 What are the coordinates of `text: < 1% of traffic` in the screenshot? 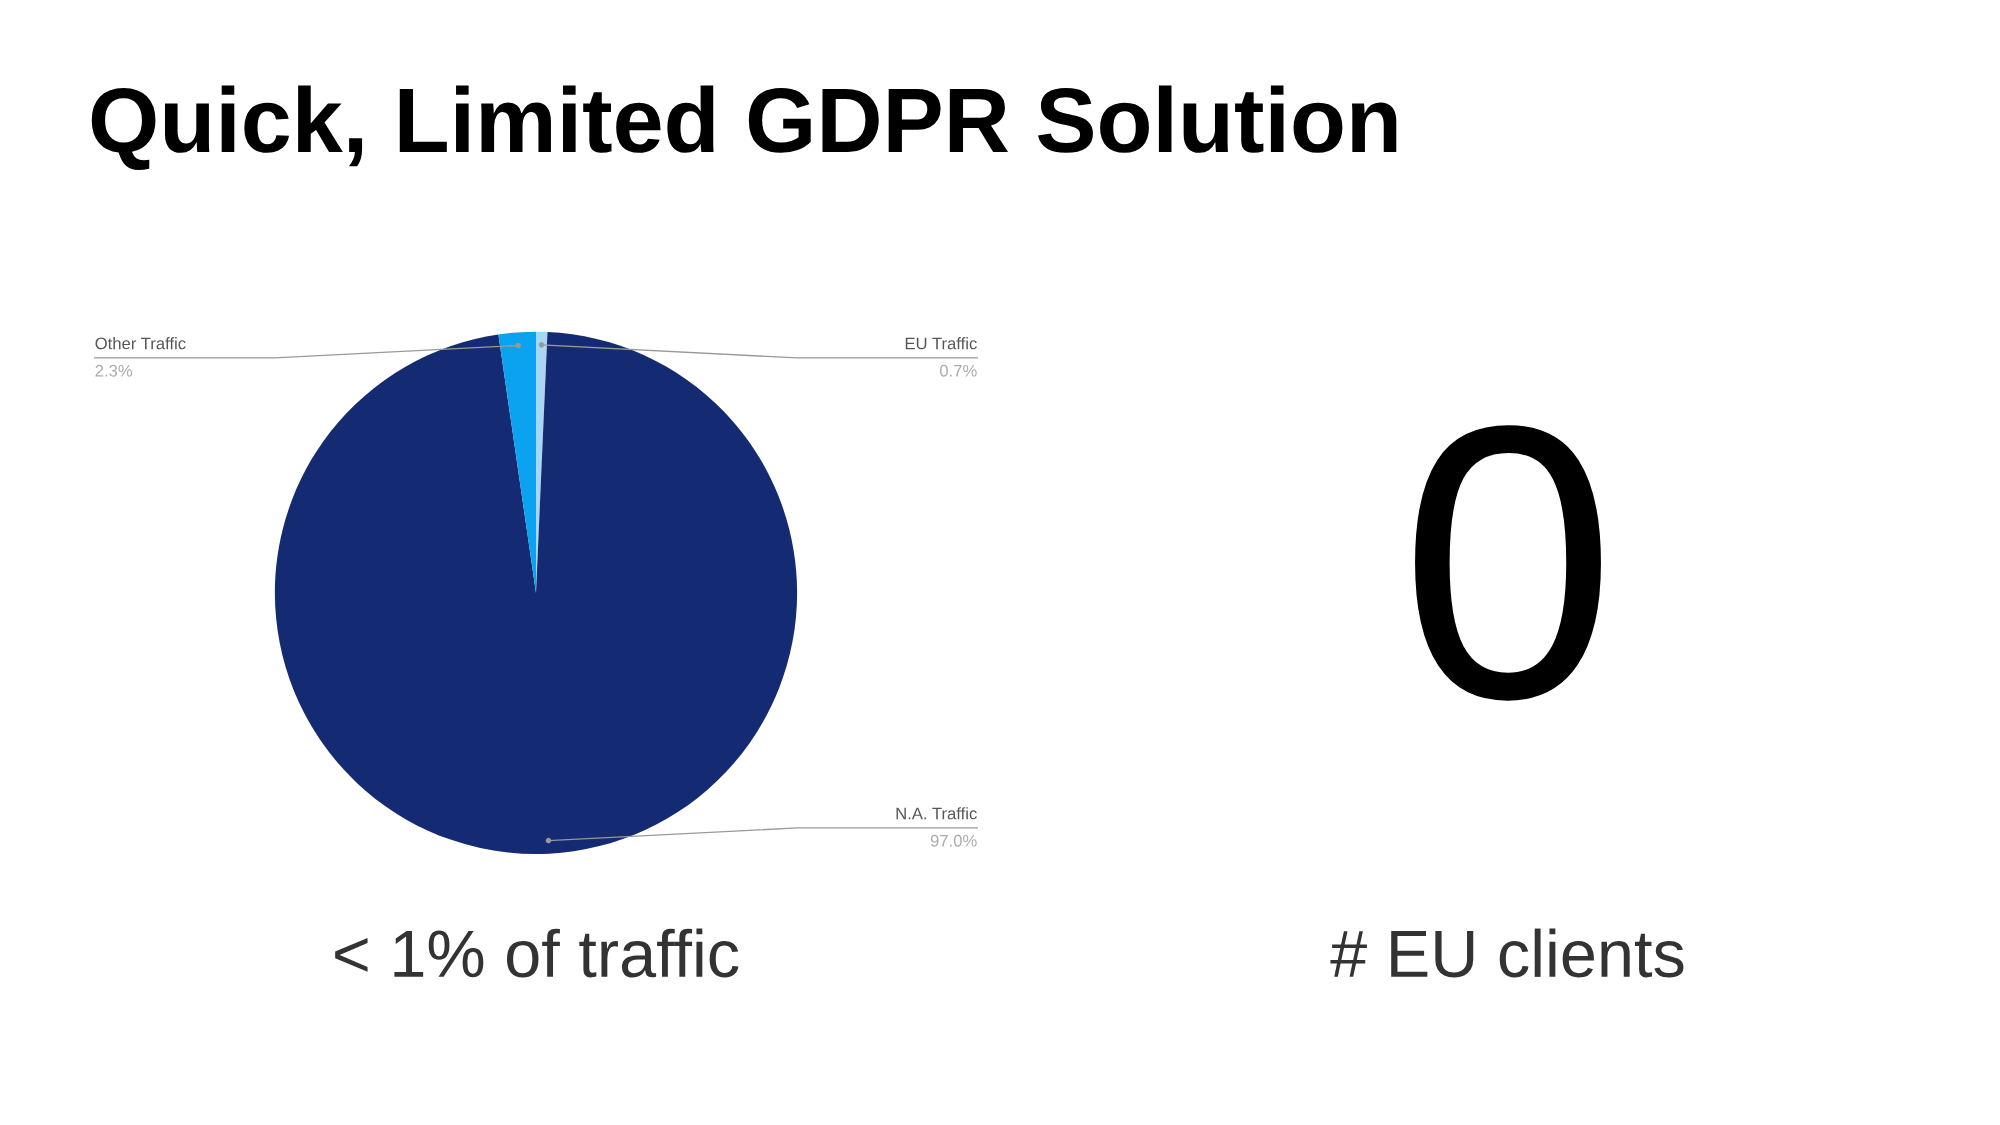 It's located at (537, 953).